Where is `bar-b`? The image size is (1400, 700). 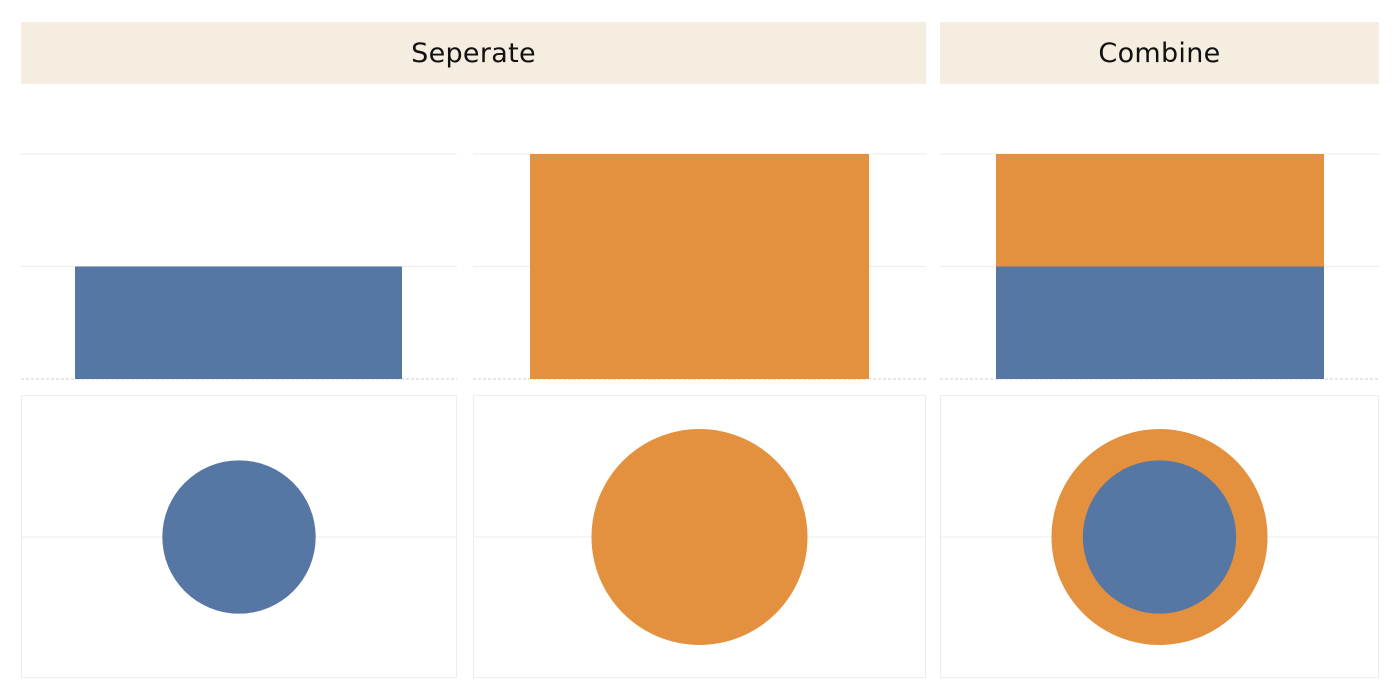
bar-b is located at coordinates (699, 266).